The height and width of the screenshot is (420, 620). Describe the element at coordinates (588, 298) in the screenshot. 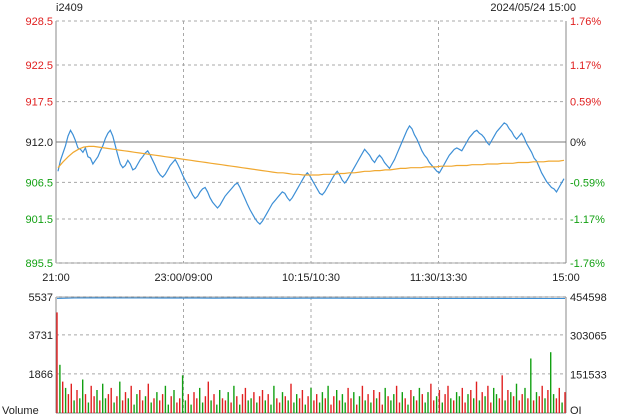

I see `oi-tick-label: 454598` at that location.